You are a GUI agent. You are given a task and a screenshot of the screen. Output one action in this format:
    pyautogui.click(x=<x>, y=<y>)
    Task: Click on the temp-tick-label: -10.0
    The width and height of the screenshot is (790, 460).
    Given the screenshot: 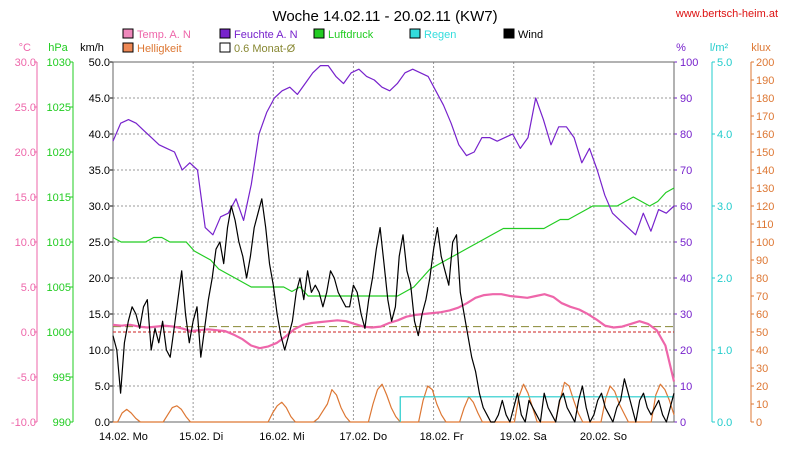 What is the action you would take?
    pyautogui.click(x=23, y=423)
    